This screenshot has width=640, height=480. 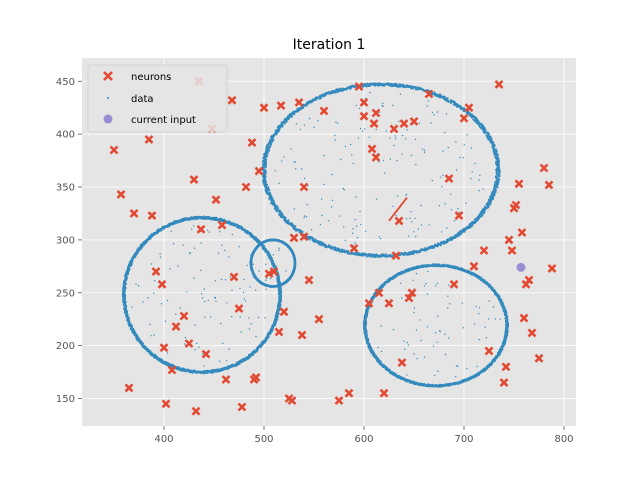 I want to click on y-tick-label: 450, so click(x=65, y=82).